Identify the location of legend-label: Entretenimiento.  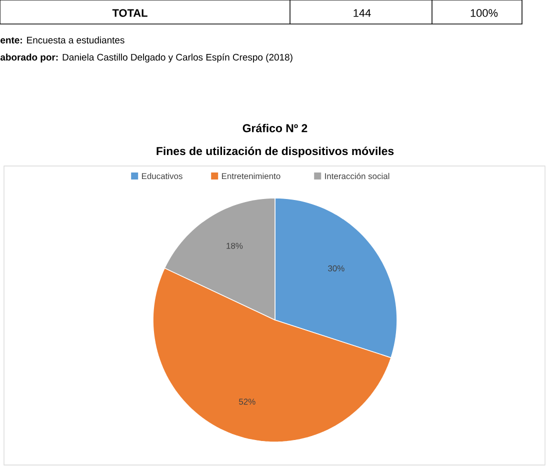
(251, 176).